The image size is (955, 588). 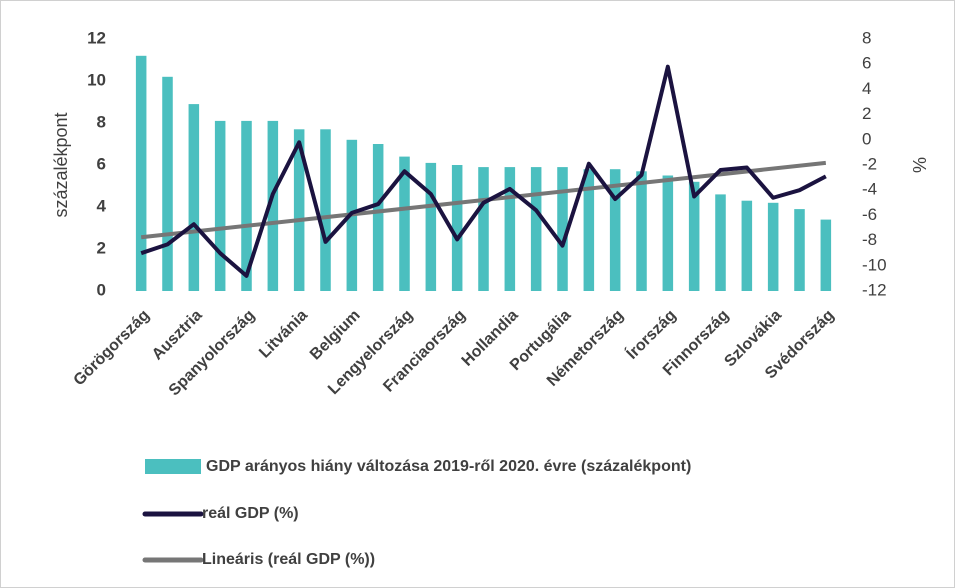 I want to click on legend-label: Lineáris (reál GDP (%)), so click(x=288, y=559).